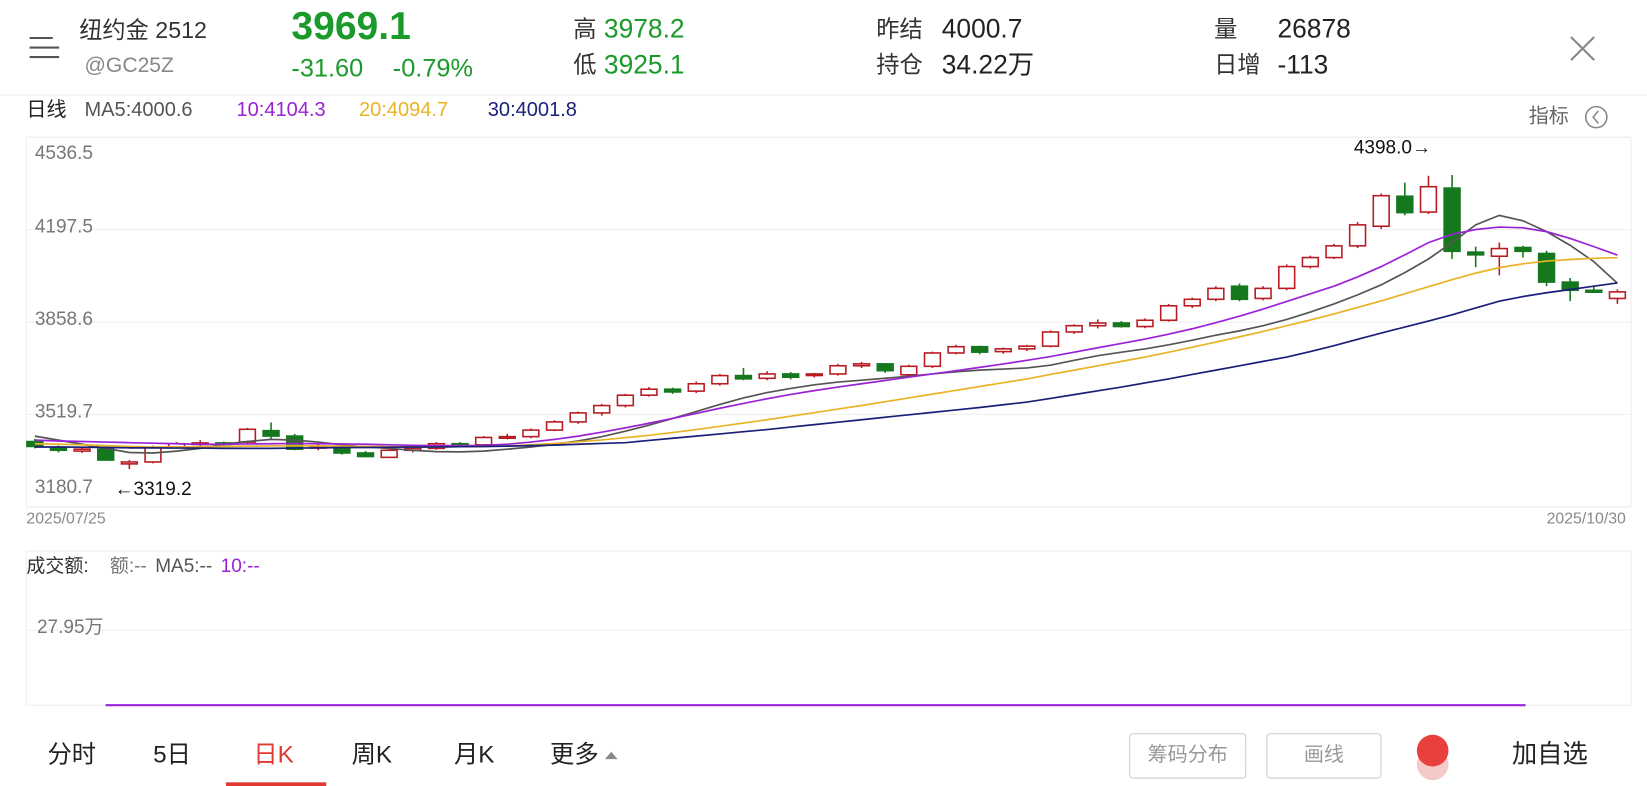  Describe the element at coordinates (240, 566) in the screenshot. I see `volume-legend: 10:--` at that location.